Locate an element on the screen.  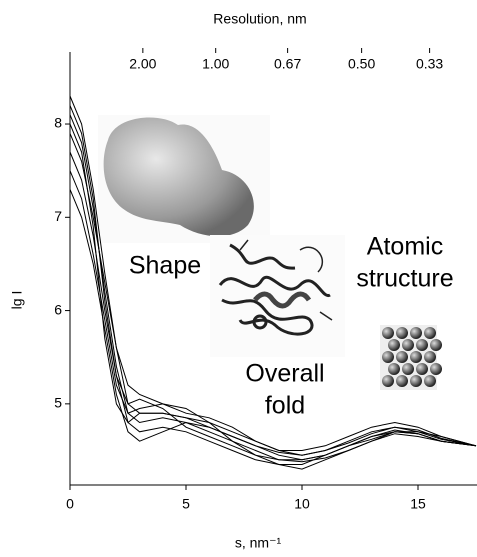
annotation: Shape is located at coordinates (165, 266).